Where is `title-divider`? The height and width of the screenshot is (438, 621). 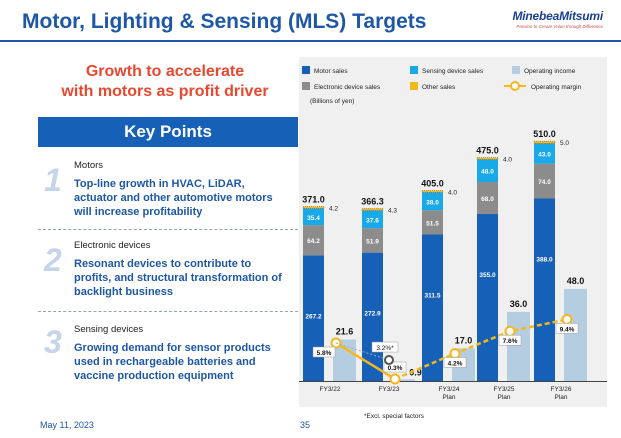
title-divider is located at coordinates (310, 41).